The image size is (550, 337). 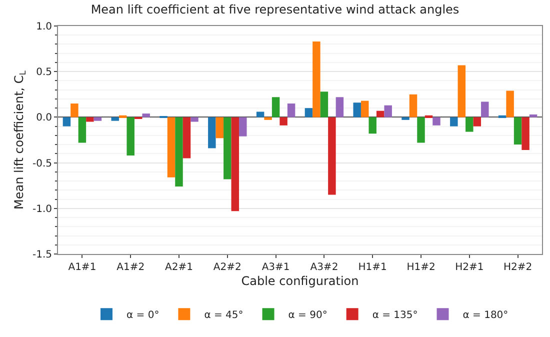 What do you see at coordinates (308, 315) in the screenshot?
I see `legend-label: α = 90°` at bounding box center [308, 315].